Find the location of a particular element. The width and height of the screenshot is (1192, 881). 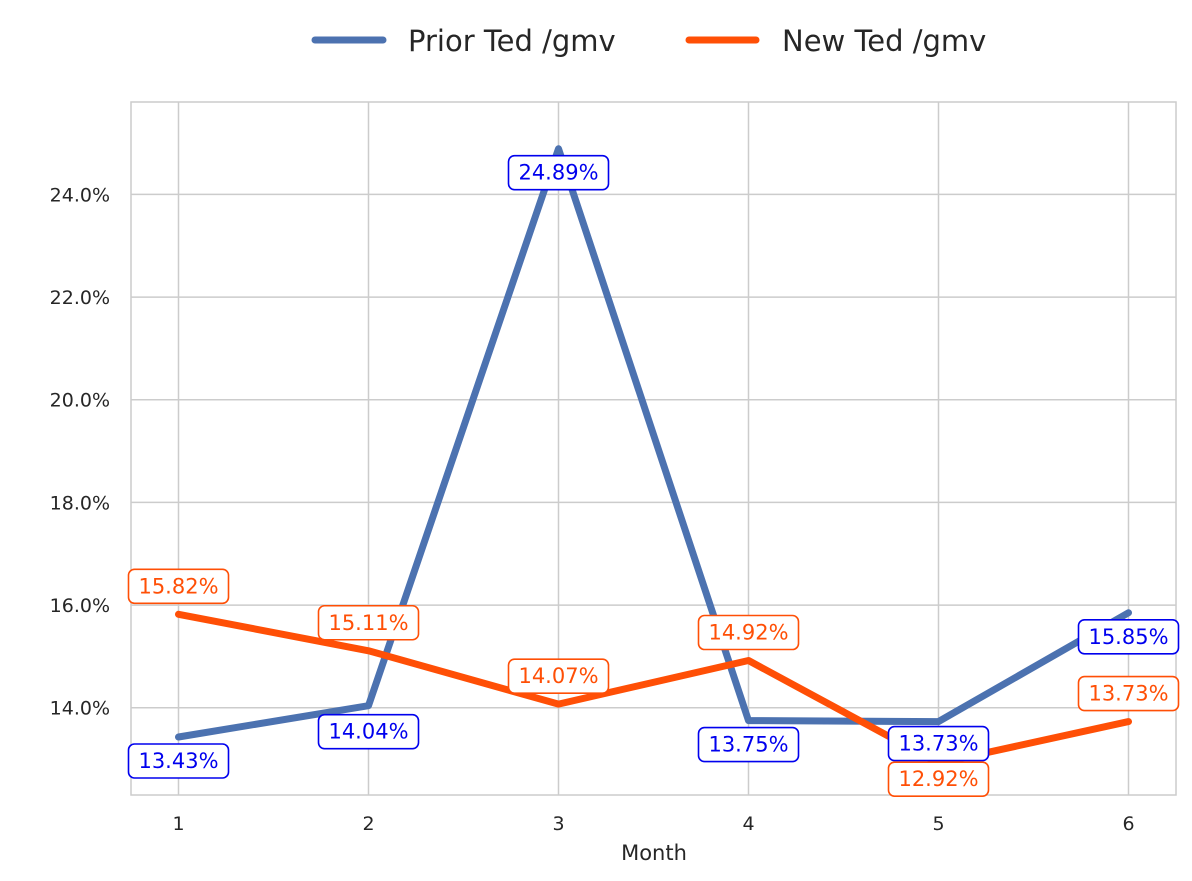

data-label-new: 14.07% is located at coordinates (558, 676).